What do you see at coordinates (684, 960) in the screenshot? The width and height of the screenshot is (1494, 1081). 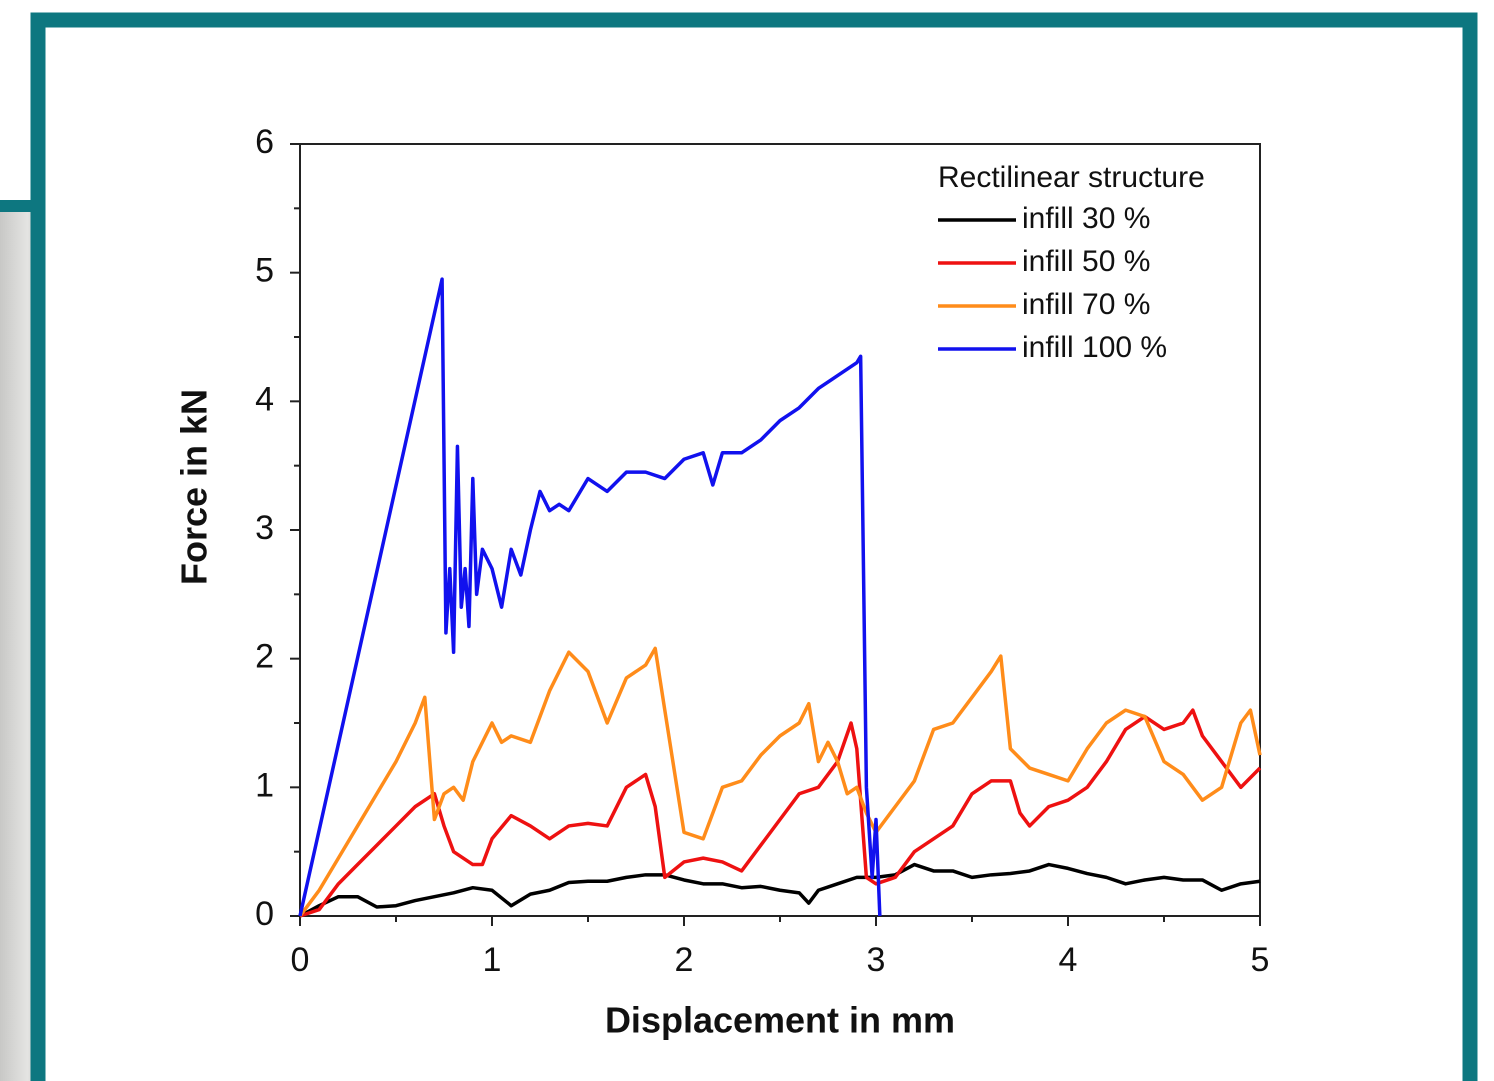 I see `x-tick-label: 2` at bounding box center [684, 960].